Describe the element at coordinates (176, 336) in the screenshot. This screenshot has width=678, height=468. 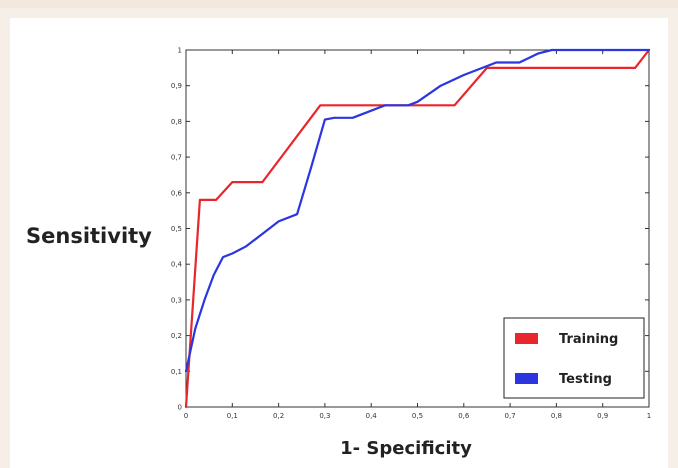
I see `y-tick-label: 0,2` at that location.